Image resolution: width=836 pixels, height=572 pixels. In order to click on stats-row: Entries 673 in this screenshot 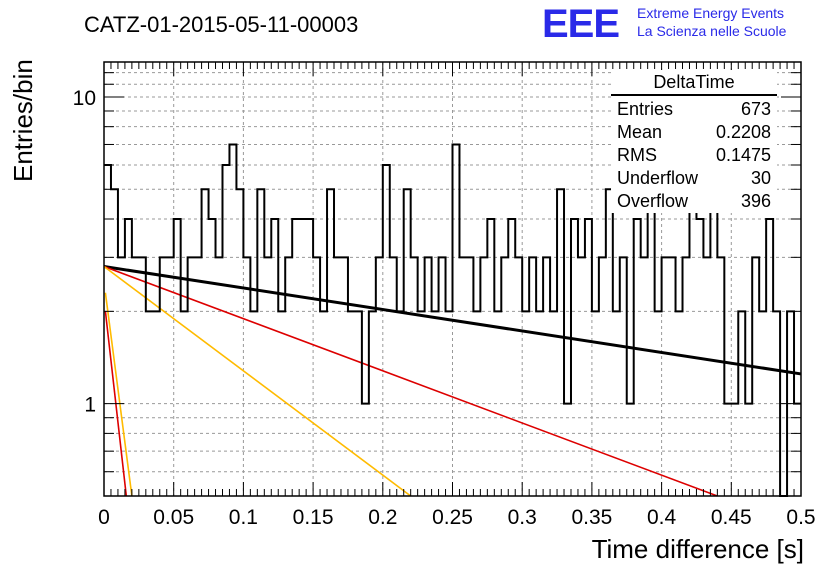, I will do `click(694, 109)`.